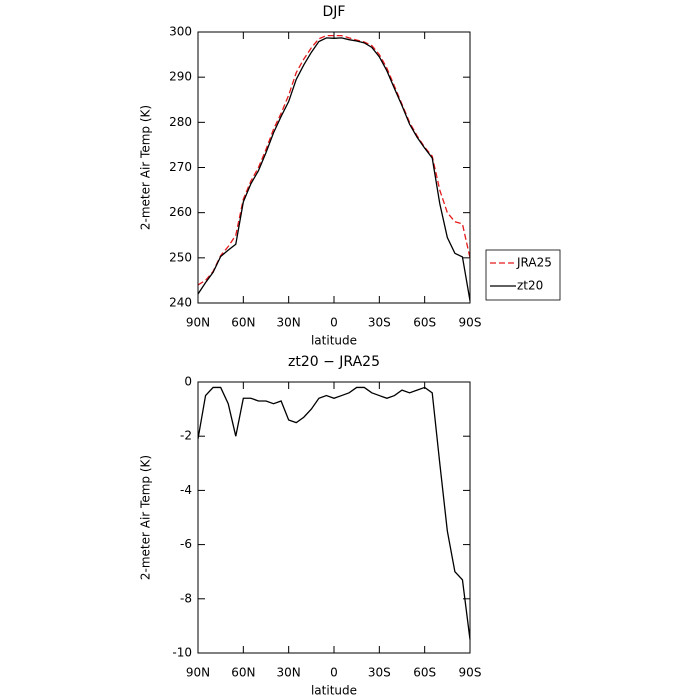  I want to click on y-tick-label: 250, so click(180, 257).